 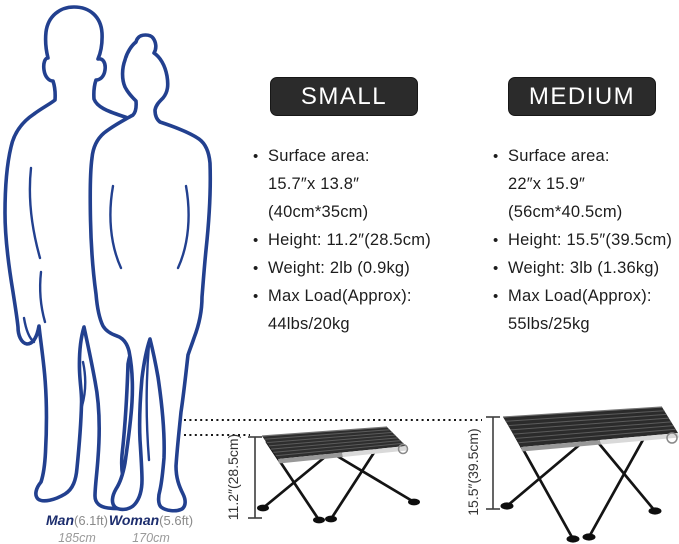 I want to click on spec-text: Weight: 2lb (0.9kg), so click(x=339, y=268).